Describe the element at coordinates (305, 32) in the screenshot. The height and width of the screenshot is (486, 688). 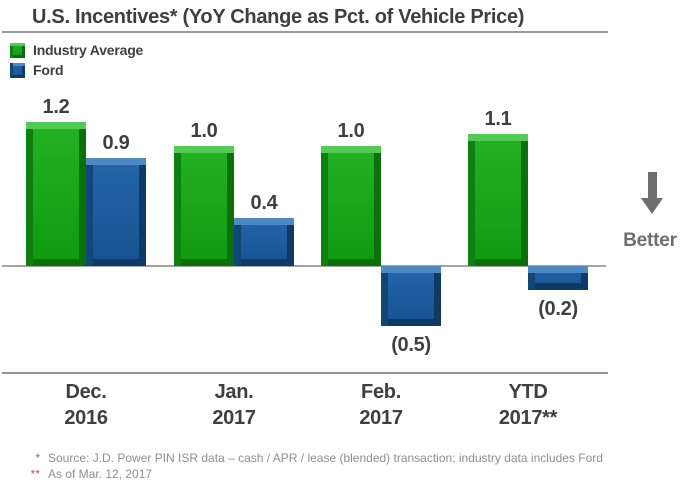
I see `title-underline` at that location.